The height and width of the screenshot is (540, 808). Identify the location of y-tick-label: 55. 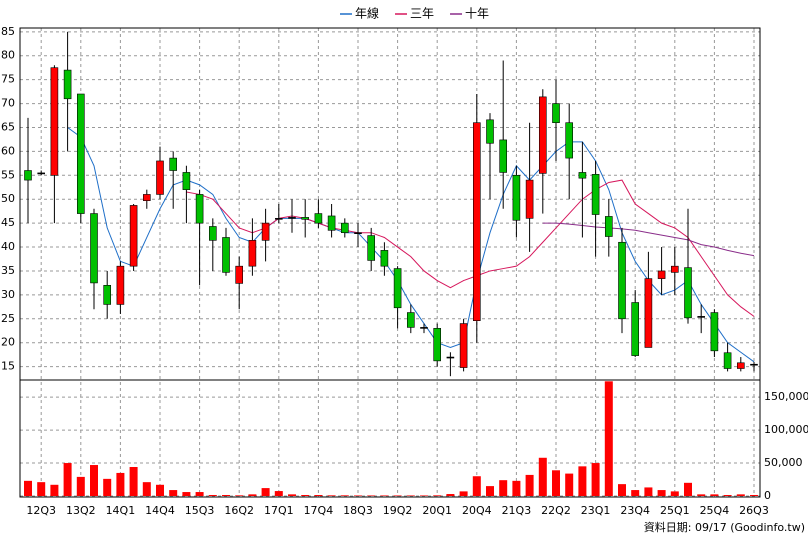
(8, 174).